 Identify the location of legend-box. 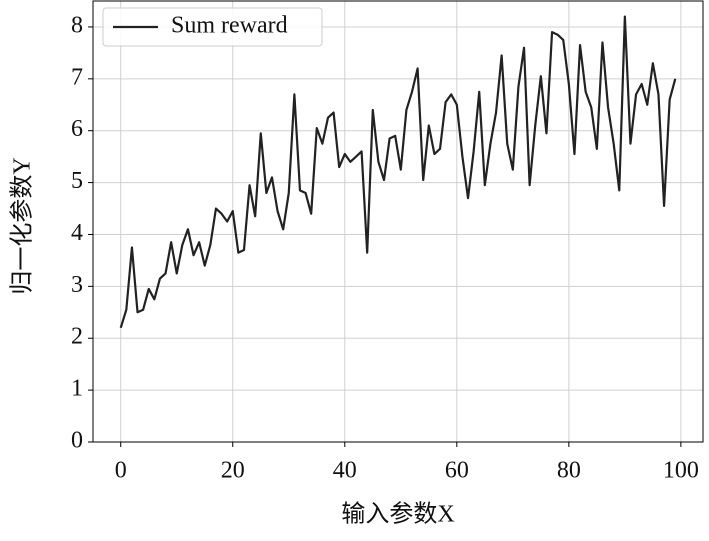
(212, 27).